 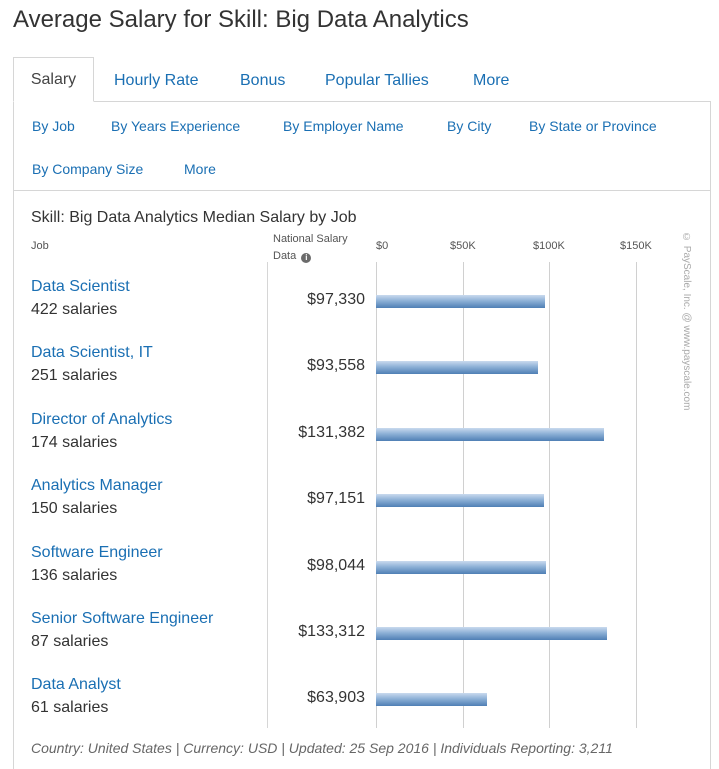 What do you see at coordinates (80, 286) in the screenshot?
I see `job-link: Data Scientist` at bounding box center [80, 286].